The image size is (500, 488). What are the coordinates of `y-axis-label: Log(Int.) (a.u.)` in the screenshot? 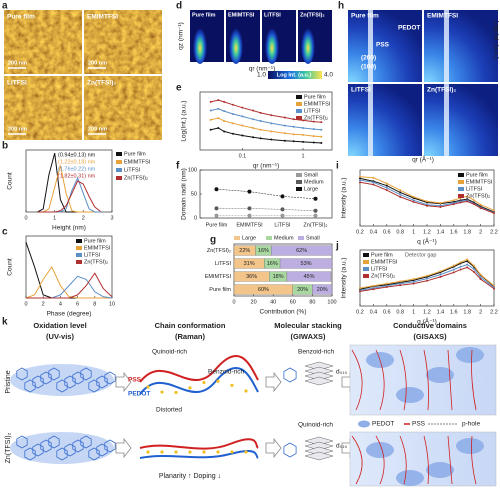 It's located at (184, 120).